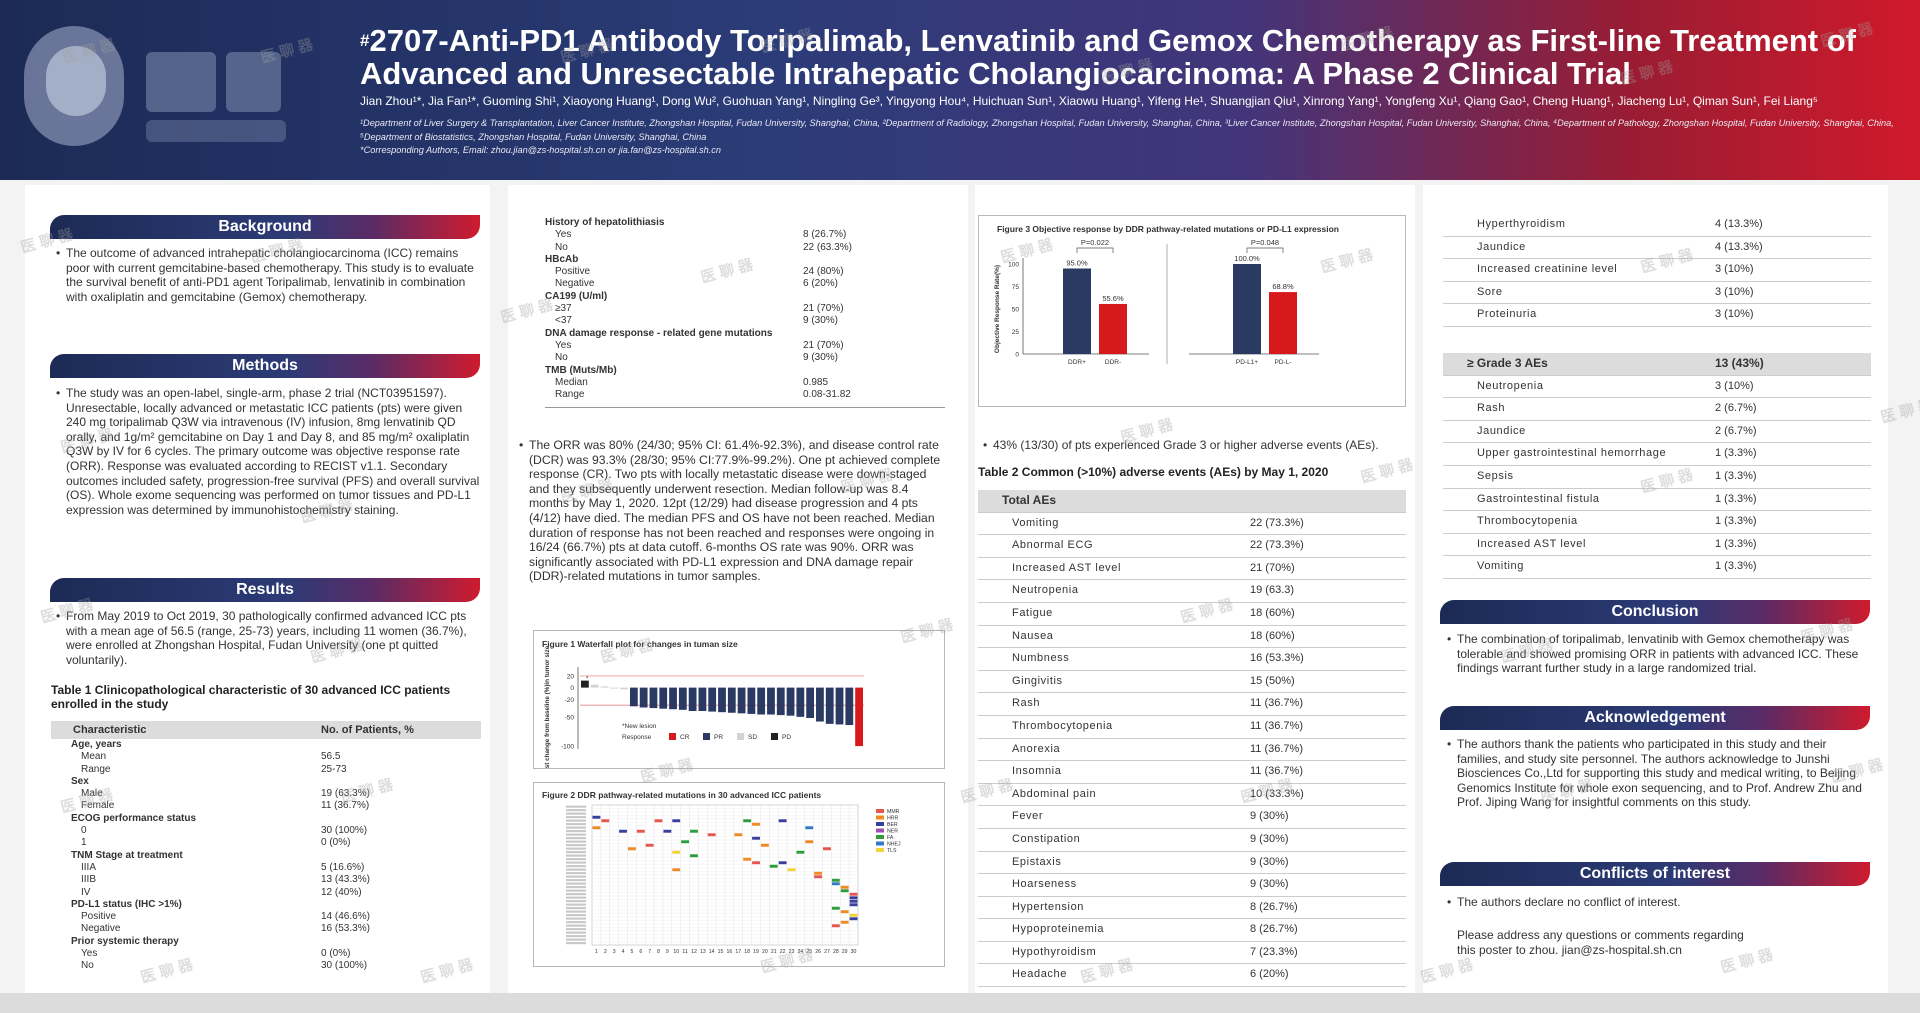 This screenshot has height=1013, width=1920. Describe the element at coordinates (1657, 545) in the screenshot. I see `ae-row: Increased AST level 1 (3.3%)` at that location.